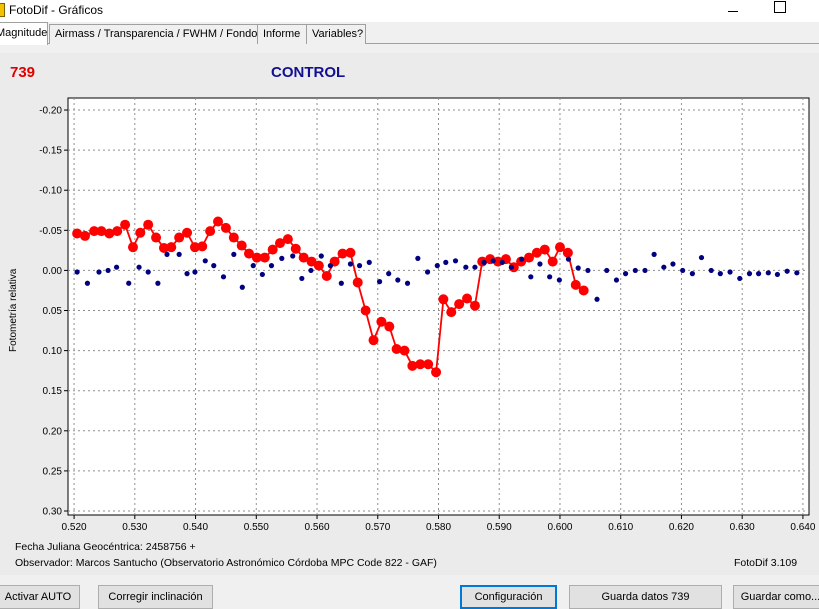 The height and width of the screenshot is (609, 819). I want to click on tab-airmass: Airmass / Transparencia / FWHM / Fondo, so click(153, 34).